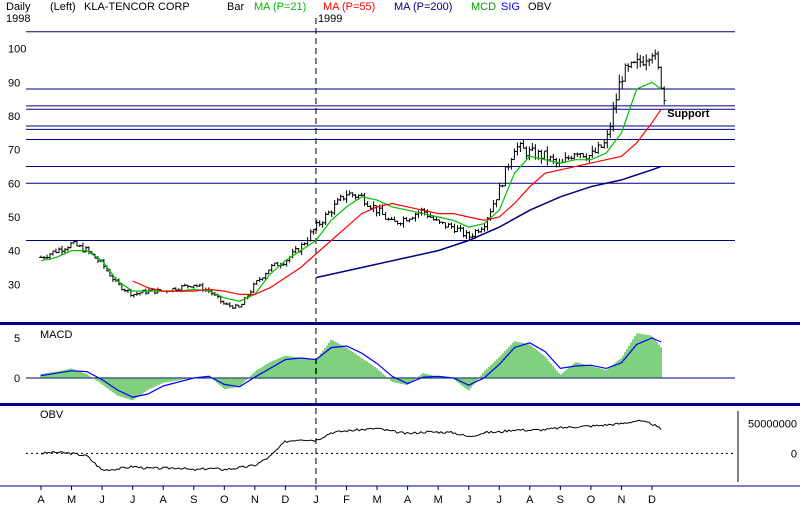  I want to click on period-label: Daily, so click(18, 7).